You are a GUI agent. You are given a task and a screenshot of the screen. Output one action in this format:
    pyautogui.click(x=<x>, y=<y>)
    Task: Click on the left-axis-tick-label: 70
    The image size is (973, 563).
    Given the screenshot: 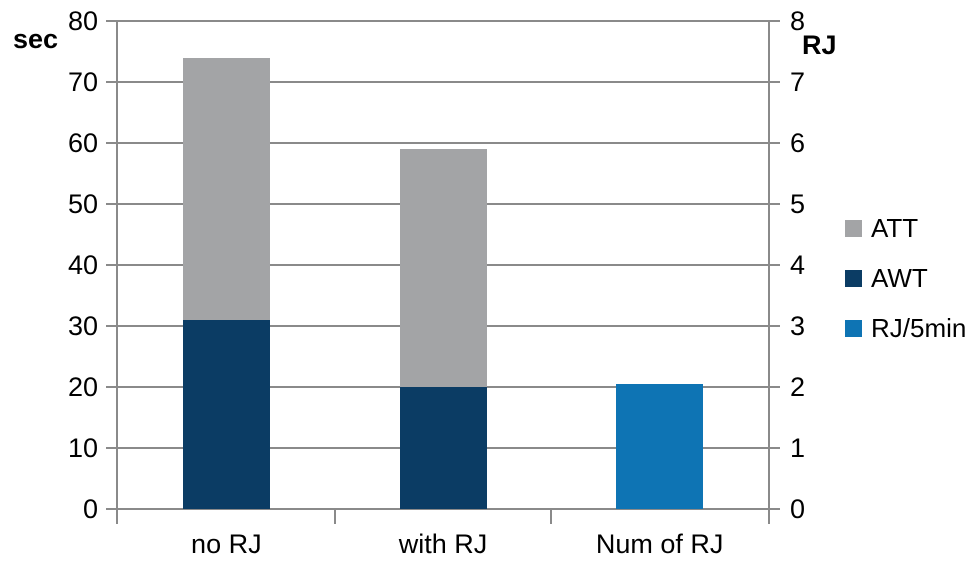 What is the action you would take?
    pyautogui.click(x=82, y=82)
    